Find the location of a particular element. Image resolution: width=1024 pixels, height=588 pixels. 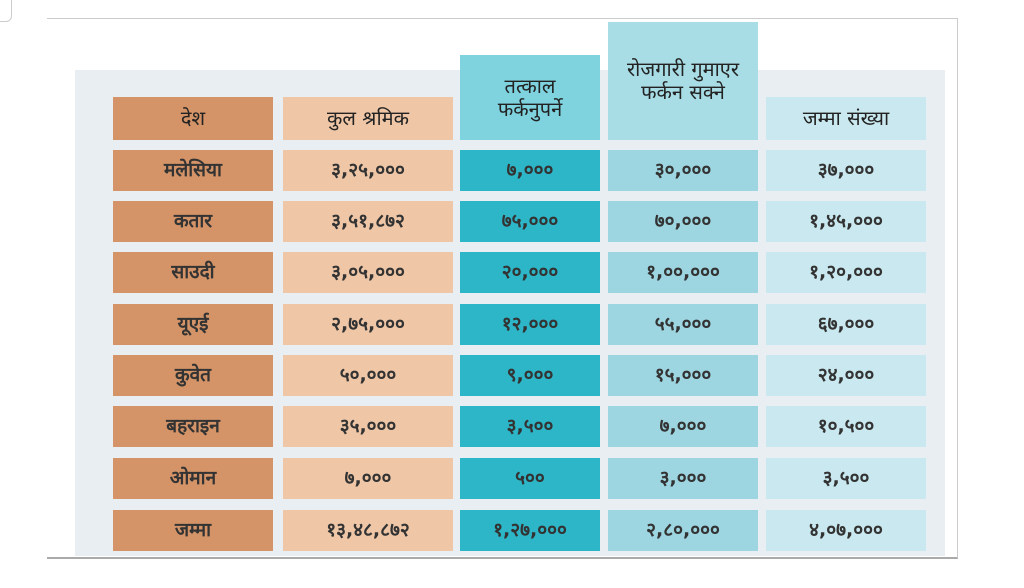

cell-total-workers: ३,२५,००० is located at coordinates (368, 170).